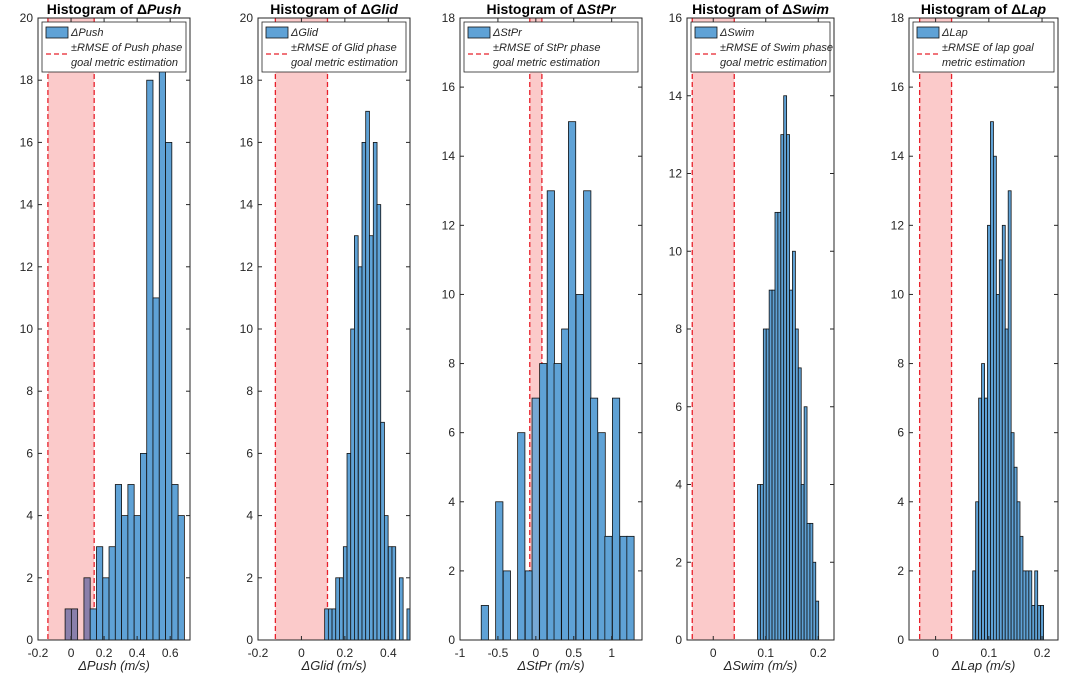 Image resolution: width=1072 pixels, height=680 pixels. Describe the element at coordinates (983, 665) in the screenshot. I see `x-axis-label: ΔLap (m/s)` at that location.